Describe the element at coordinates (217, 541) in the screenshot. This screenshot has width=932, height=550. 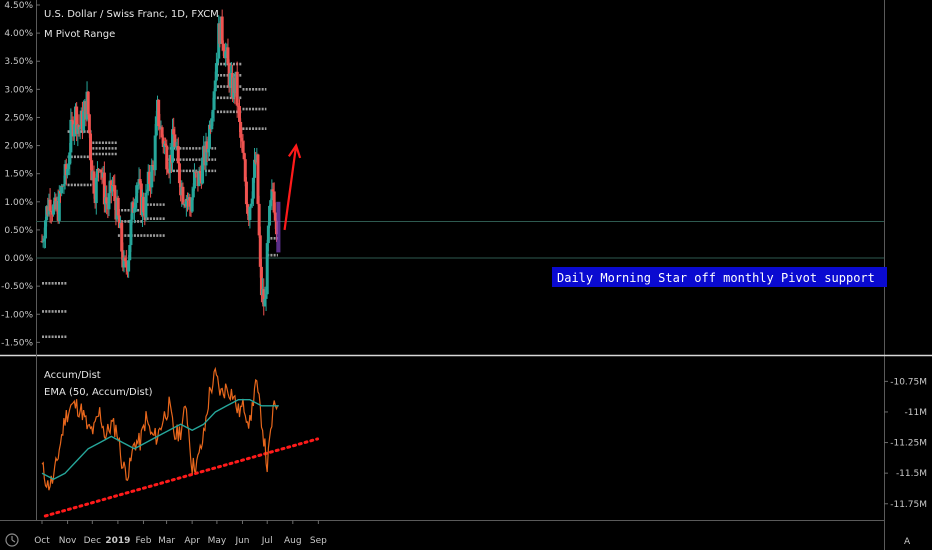
I see `time-axis-label: May` at that location.